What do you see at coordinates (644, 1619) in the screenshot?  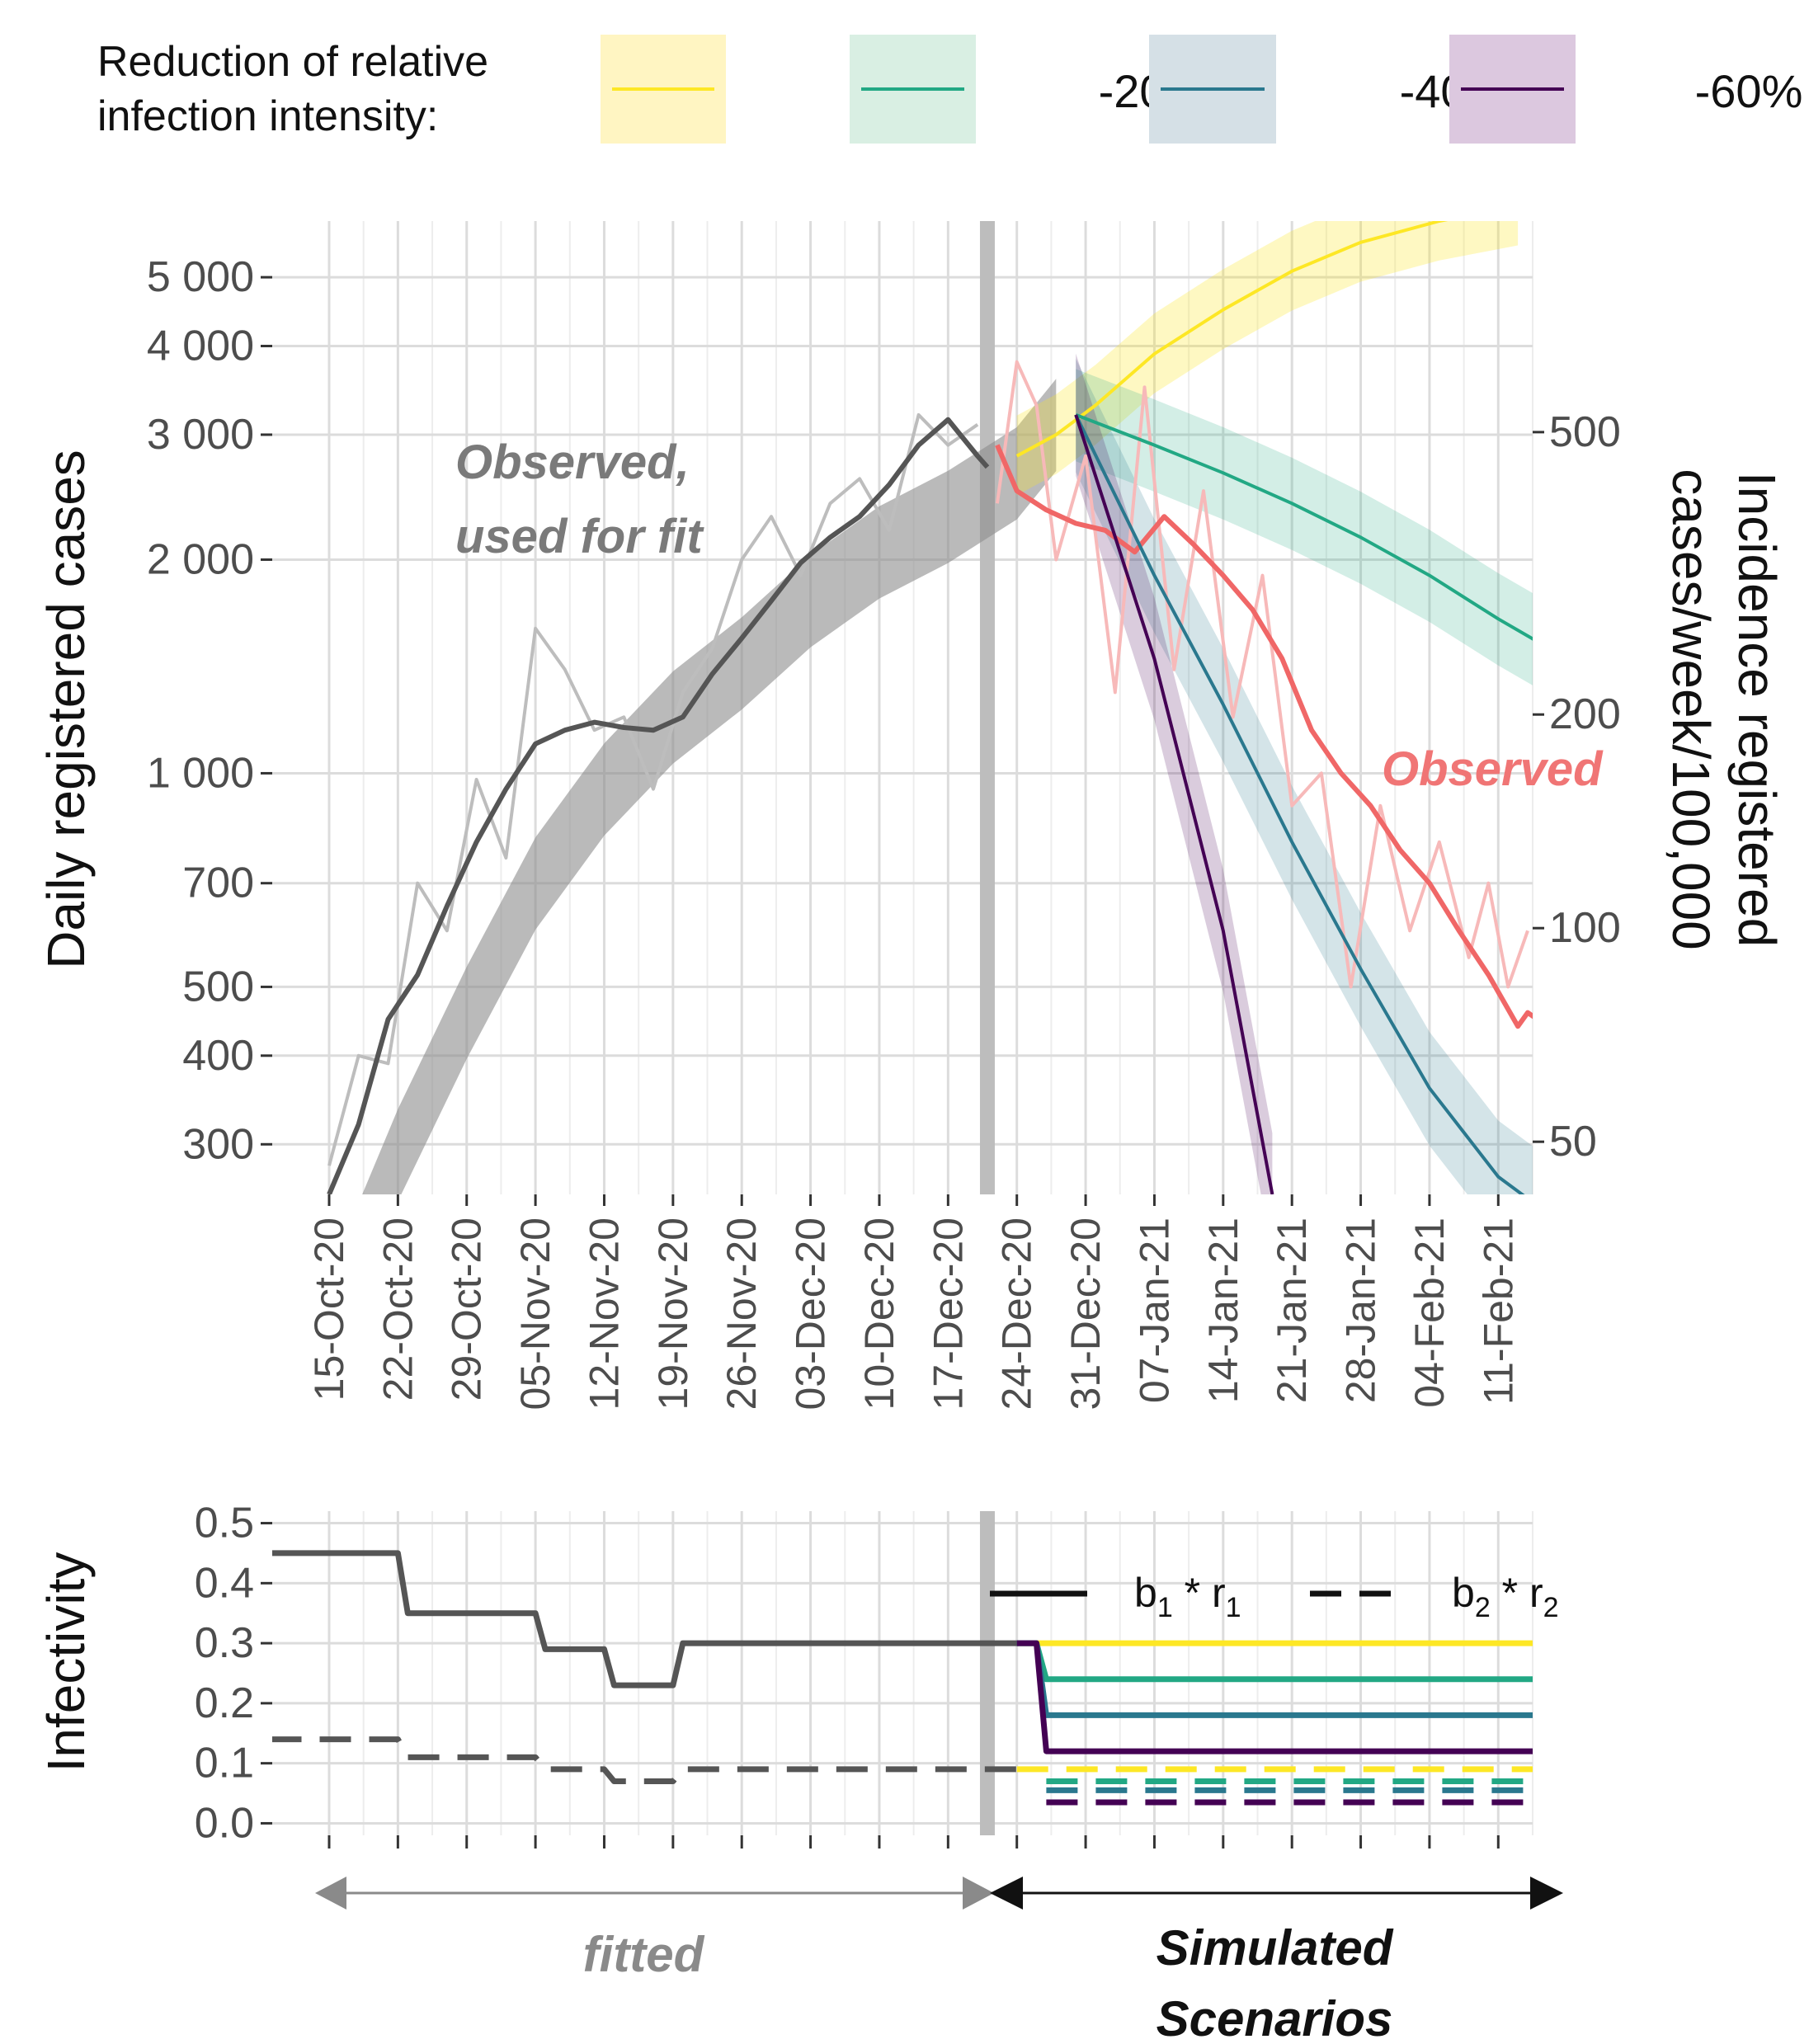 I see `infectivity-line-b1-r1-fitted` at bounding box center [644, 1619].